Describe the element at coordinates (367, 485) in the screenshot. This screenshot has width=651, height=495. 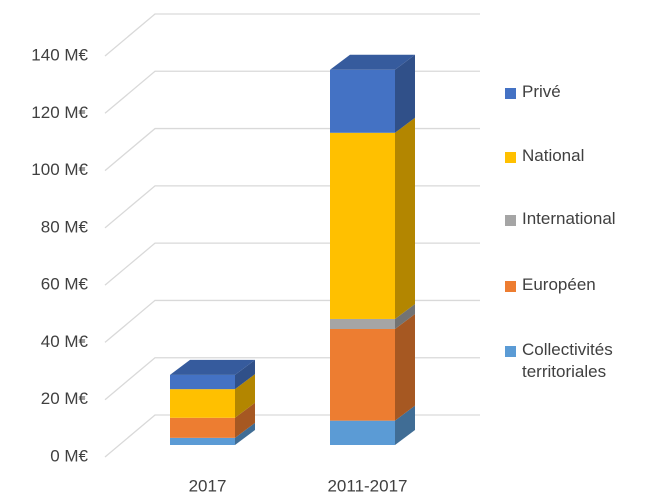
I see `x-tick-label: 2011-2017` at that location.